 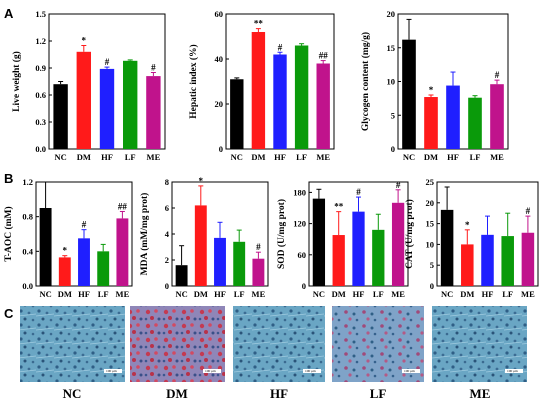 What do you see at coordinates (430, 182) in the screenshot?
I see `y-tick-label: 25` at bounding box center [430, 182].